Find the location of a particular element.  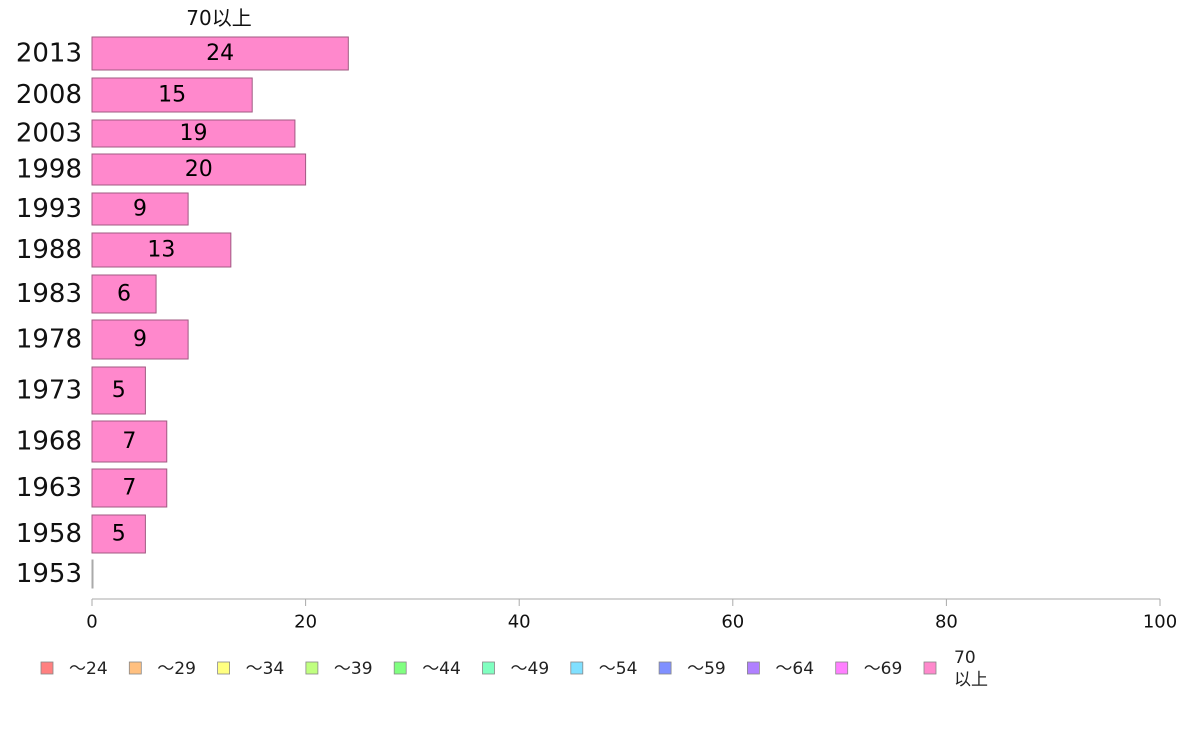

bar-group: 1973 5 is located at coordinates (81, 390).